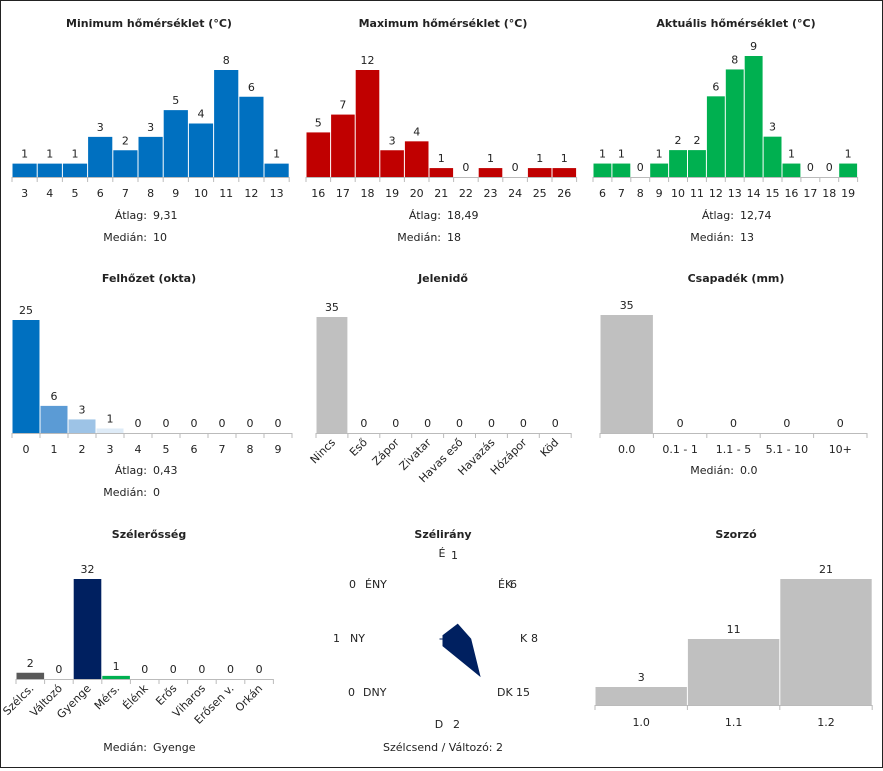 The height and width of the screenshot is (771, 883). Describe the element at coordinates (26, 310) in the screenshot. I see `data-label: 25` at that location.